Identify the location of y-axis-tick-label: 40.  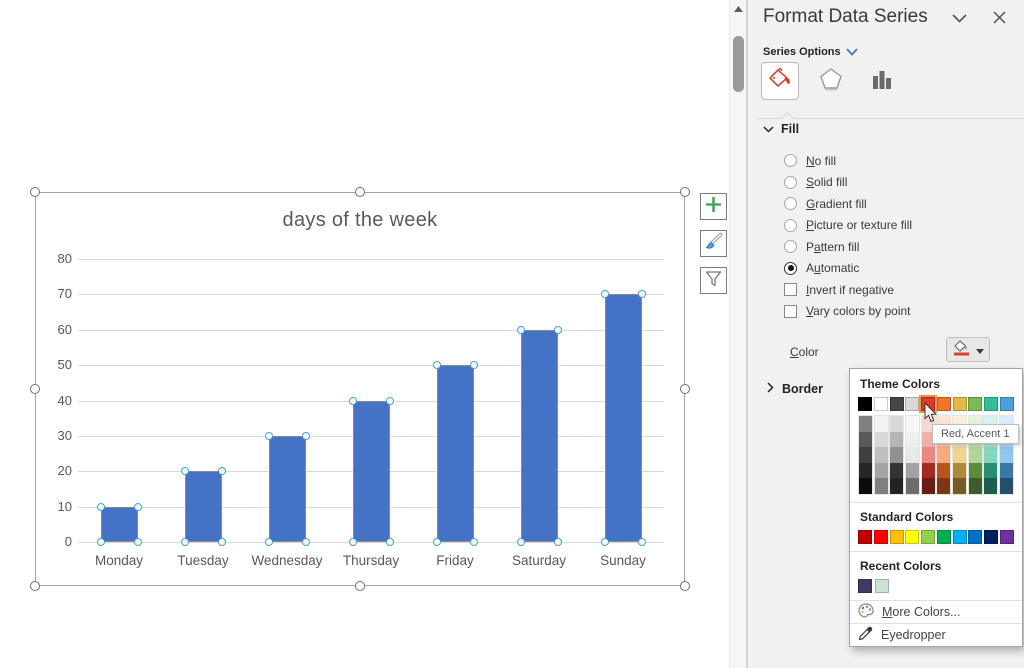
(64, 400).